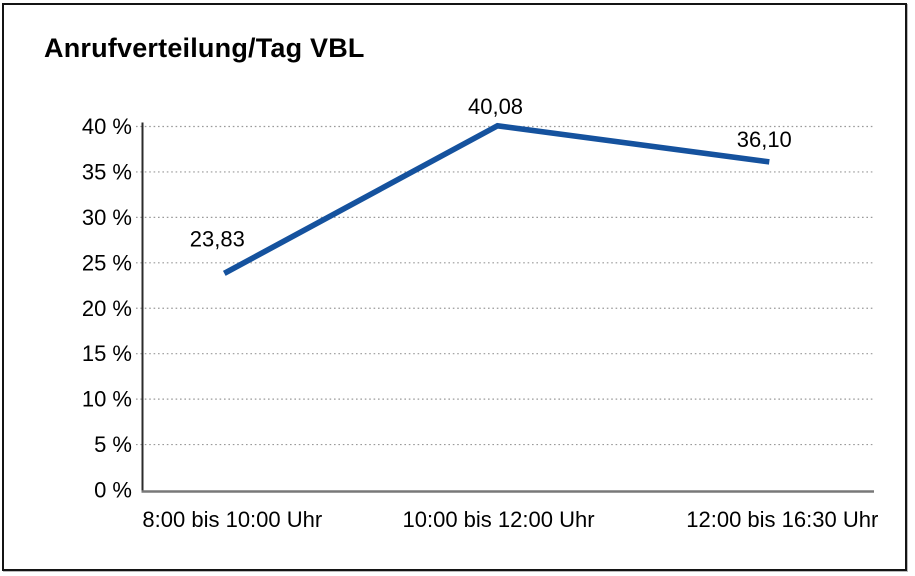  What do you see at coordinates (107, 217) in the screenshot?
I see `y-tick-label: 30 %` at bounding box center [107, 217].